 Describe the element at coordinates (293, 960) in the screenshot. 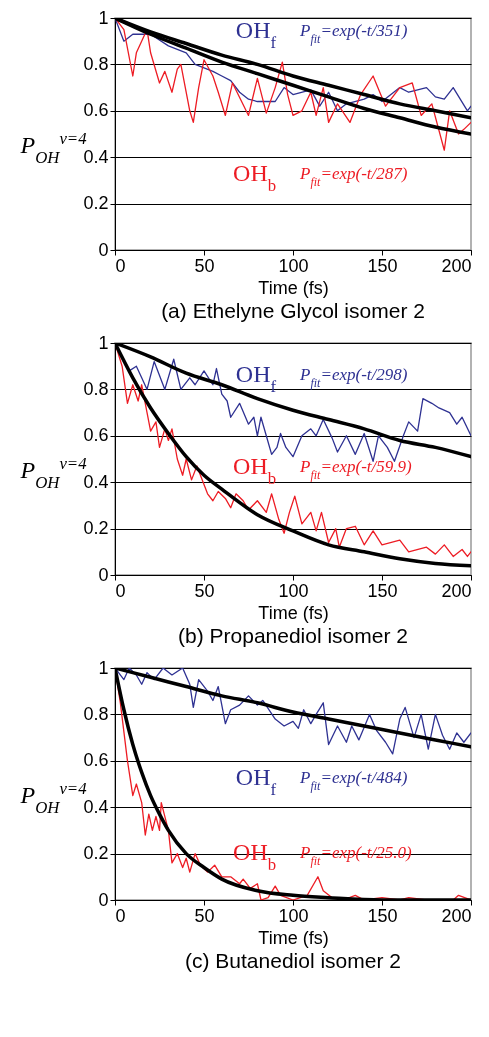

I see `text: (c) Butanediol isomer 2` at that location.